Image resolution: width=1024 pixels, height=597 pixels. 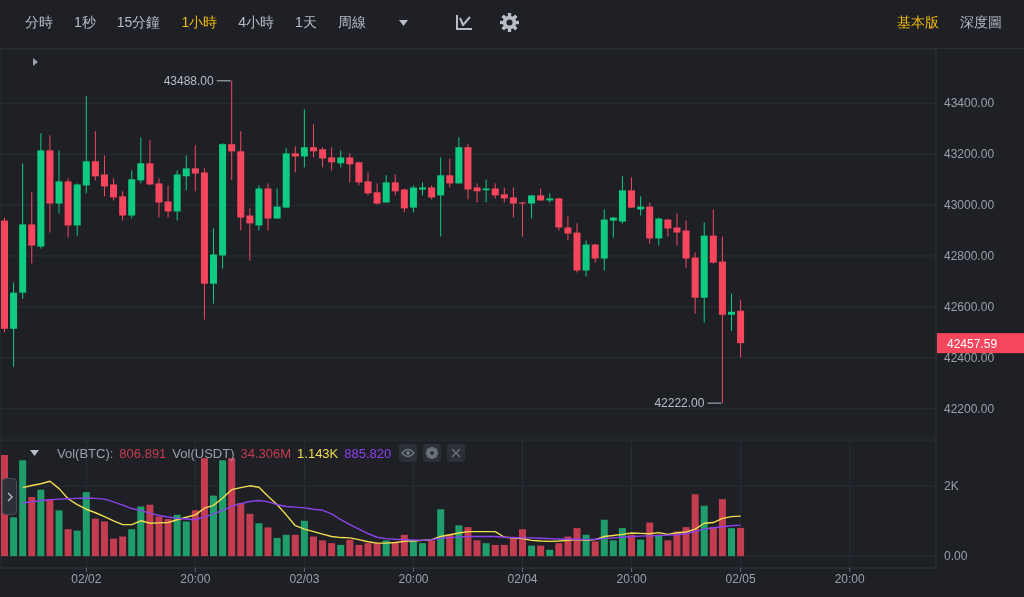 I want to click on y-tick-label: 42400.00, so click(x=969, y=358).